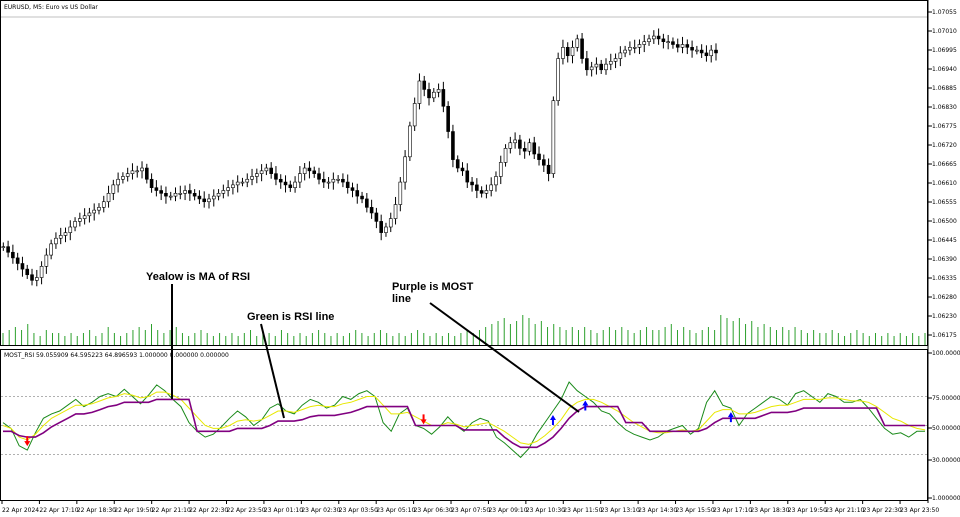  I want to click on time-tick-label: 23 Apr 09:10, so click(507, 510).